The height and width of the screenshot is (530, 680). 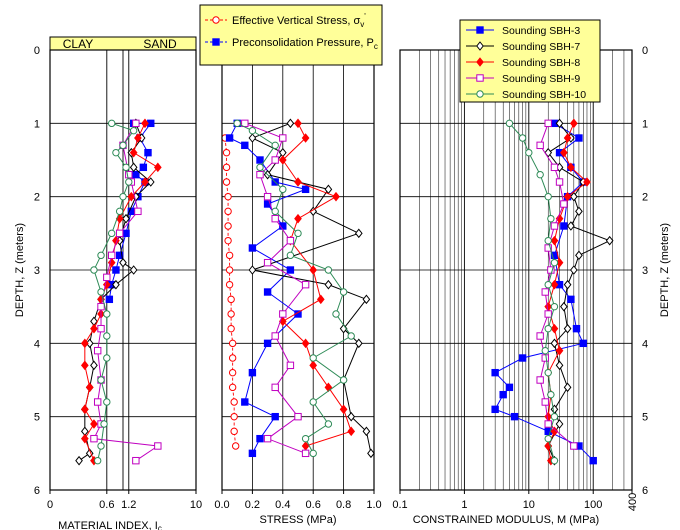 What do you see at coordinates (216, 20) in the screenshot?
I see `legend-stress-marker` at bounding box center [216, 20].